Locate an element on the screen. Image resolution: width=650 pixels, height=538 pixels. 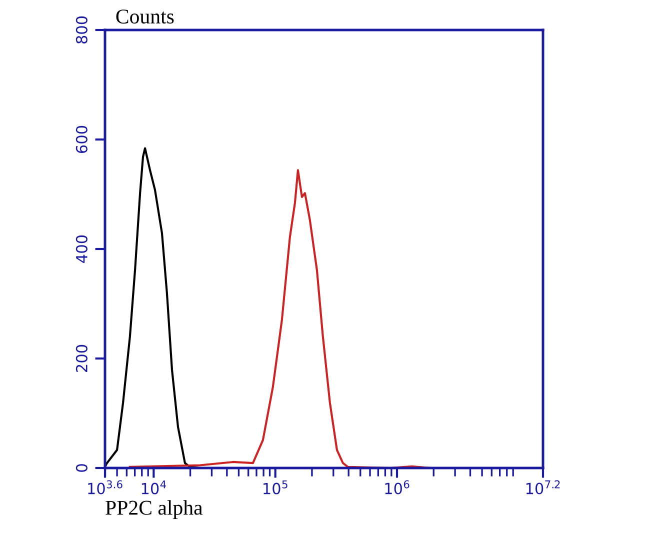
x-axis-title: PP2C alpha is located at coordinates (154, 510).